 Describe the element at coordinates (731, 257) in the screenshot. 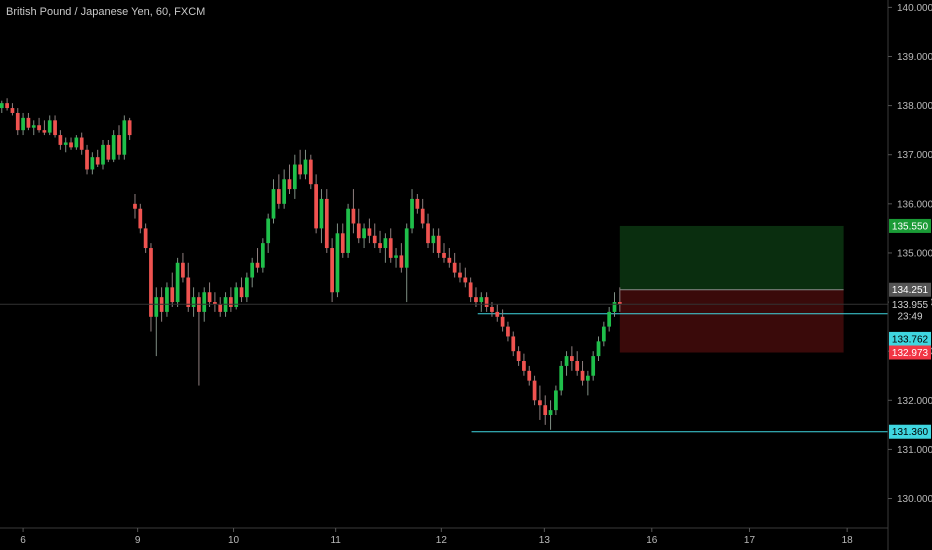

I see `target-zone` at that location.